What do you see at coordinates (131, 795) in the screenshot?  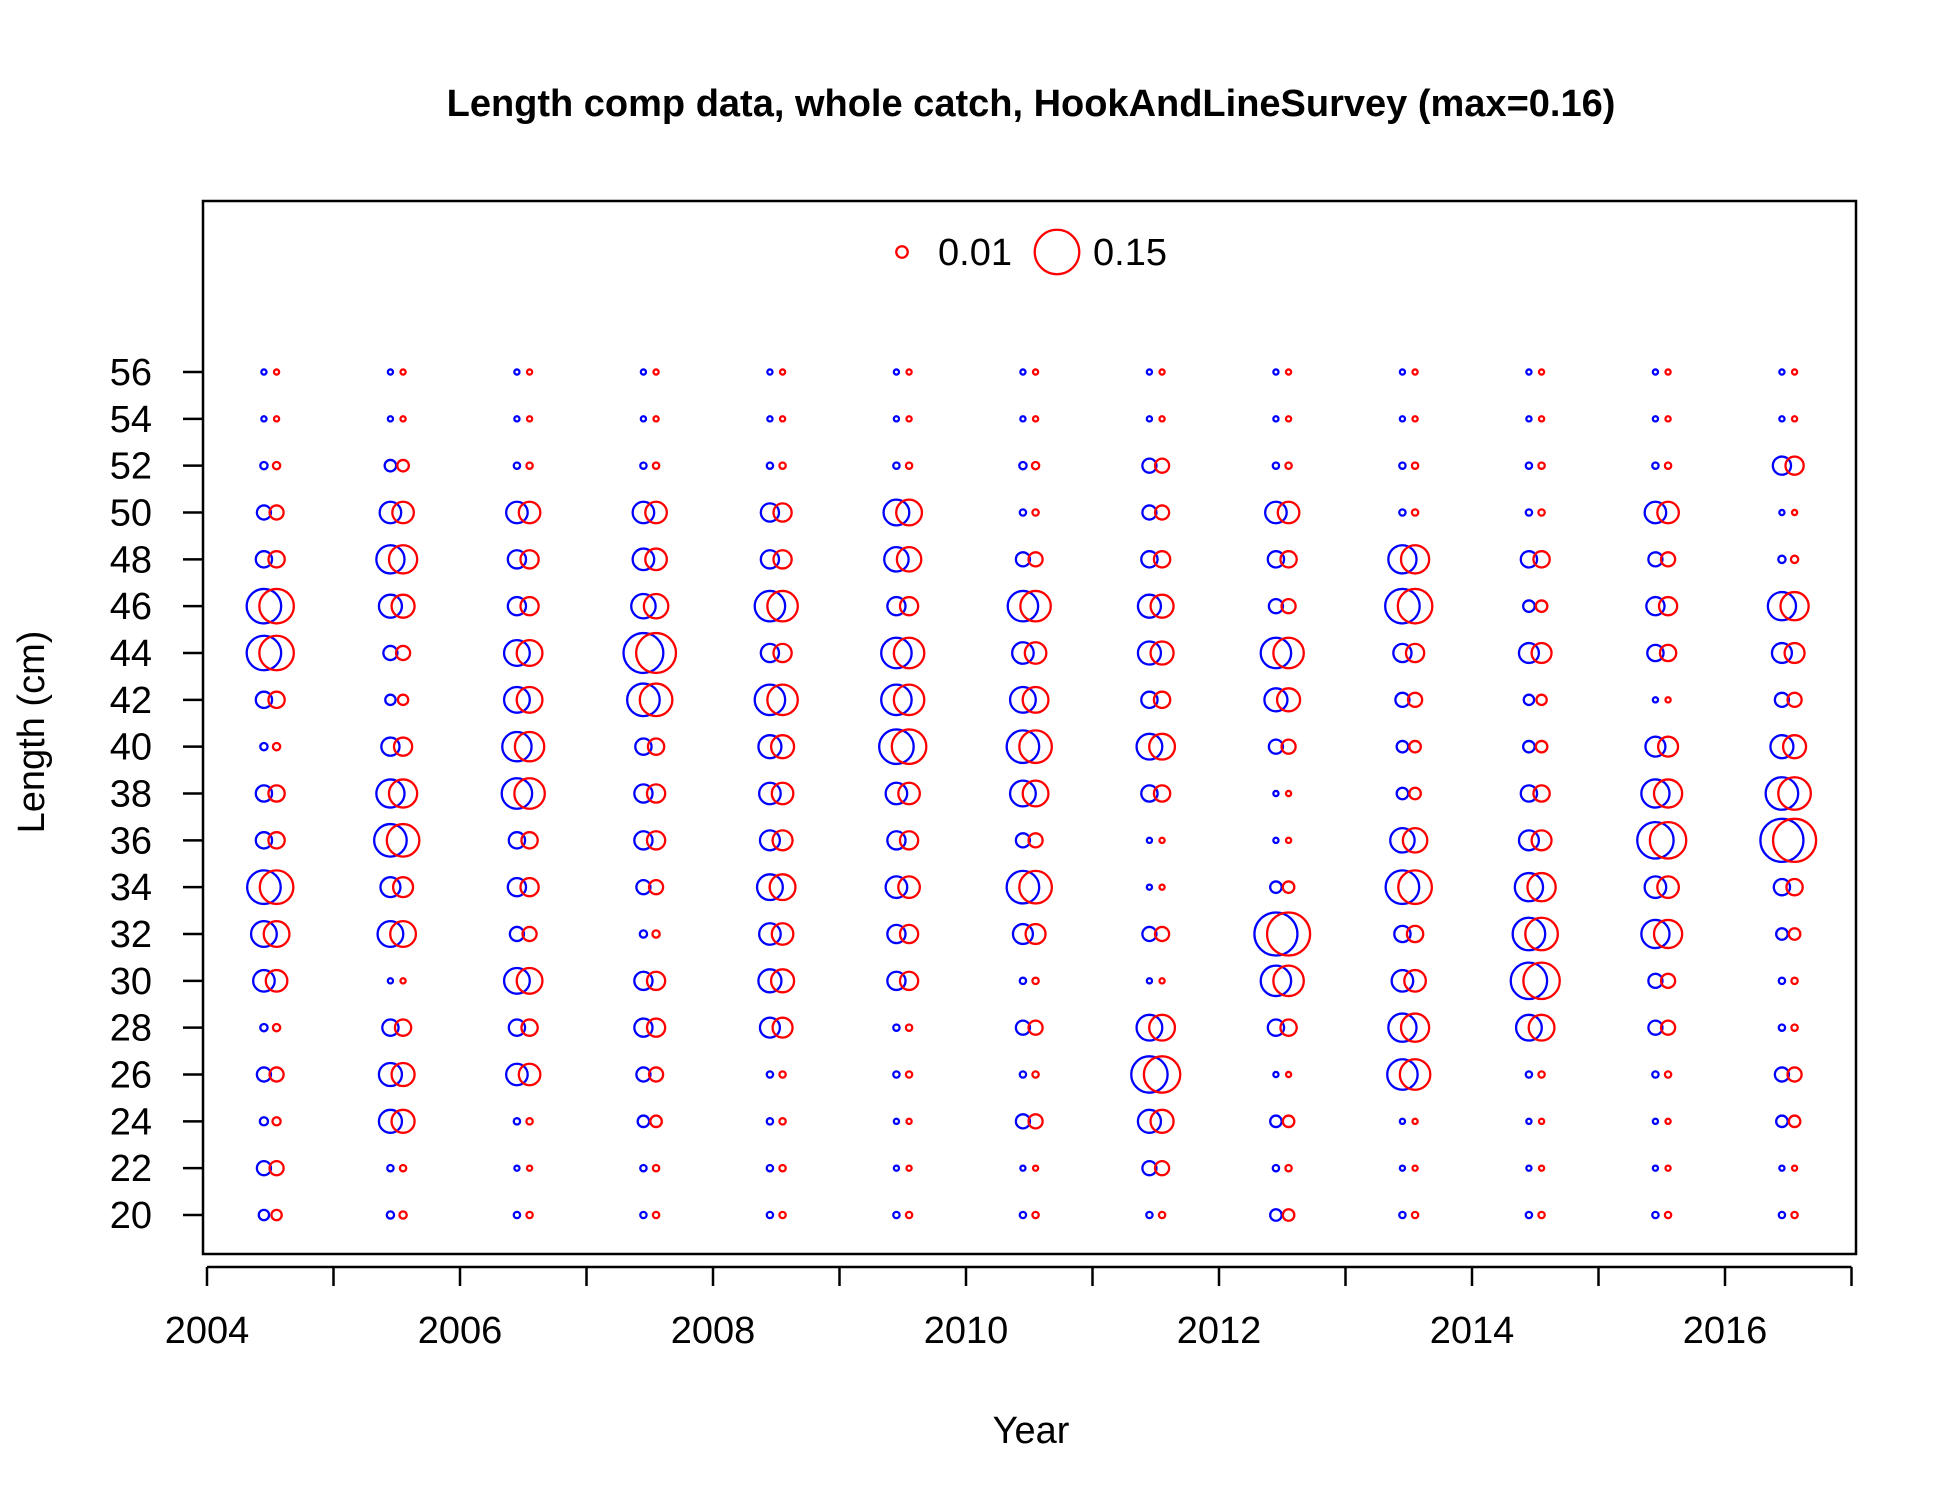 I see `y-tick-label: 38` at bounding box center [131, 795].